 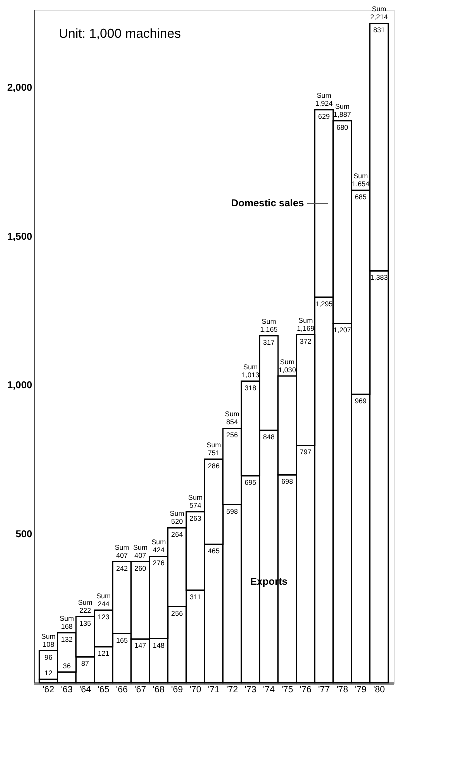 What do you see at coordinates (20, 88) in the screenshot?
I see `y-tick-label: 2,000` at bounding box center [20, 88].